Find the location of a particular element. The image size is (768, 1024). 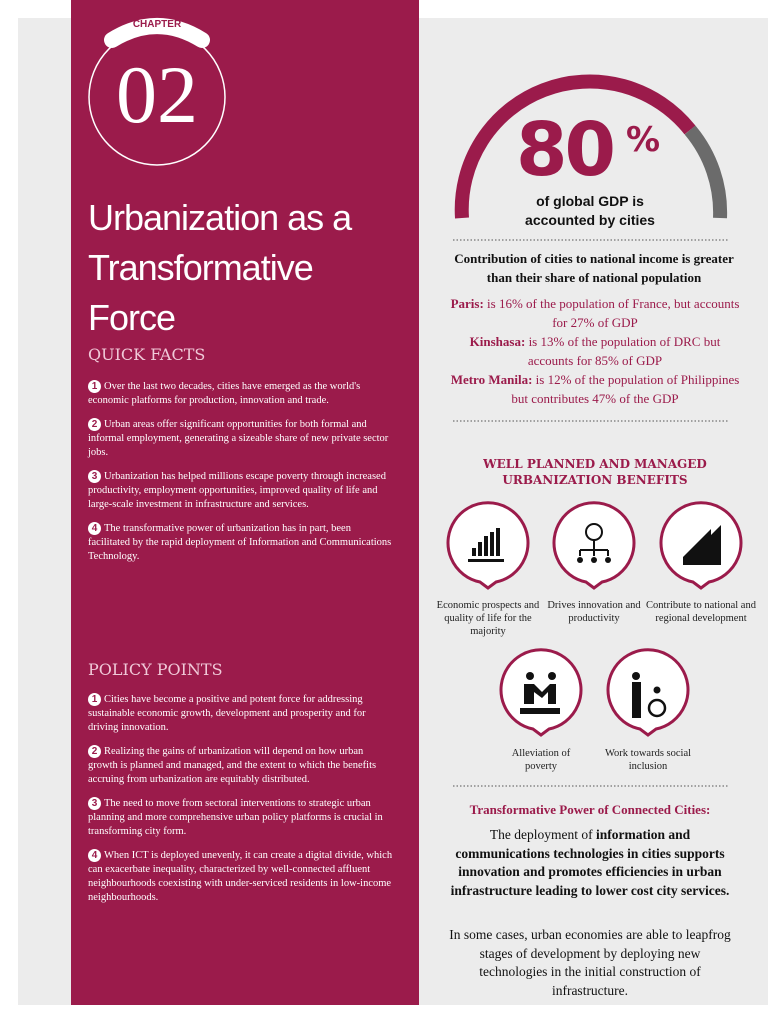

example-city: Kinshasa: is located at coordinates (497, 341).